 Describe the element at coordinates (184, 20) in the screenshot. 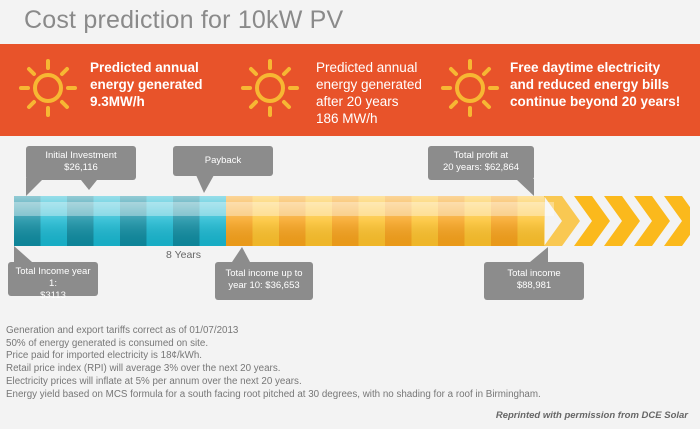

I see `page-title: Cost prediction for 10kW PV` at that location.